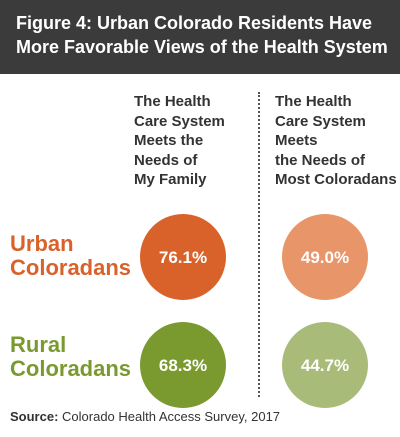  I want to click on value-circle-urban-most-coloradans, so click(325, 257).